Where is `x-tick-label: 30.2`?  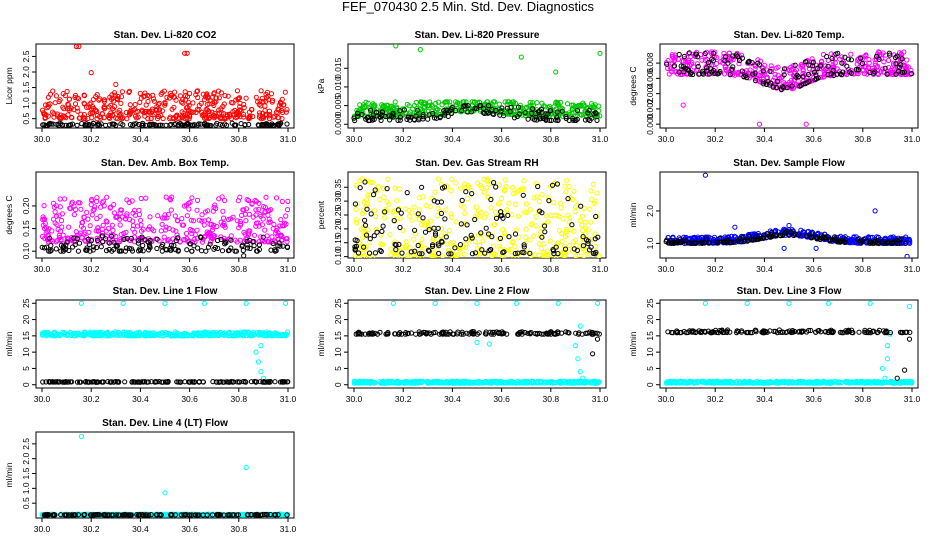 x-tick-label: 30.2 is located at coordinates (91, 139).